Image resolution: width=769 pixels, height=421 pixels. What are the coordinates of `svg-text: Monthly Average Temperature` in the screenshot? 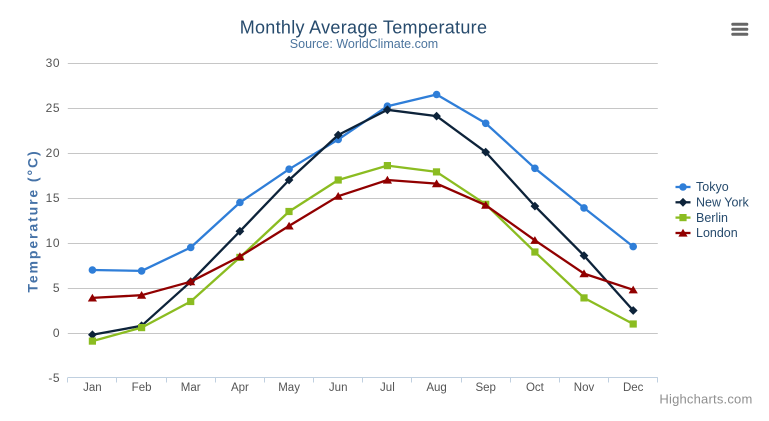 It's located at (364, 28).